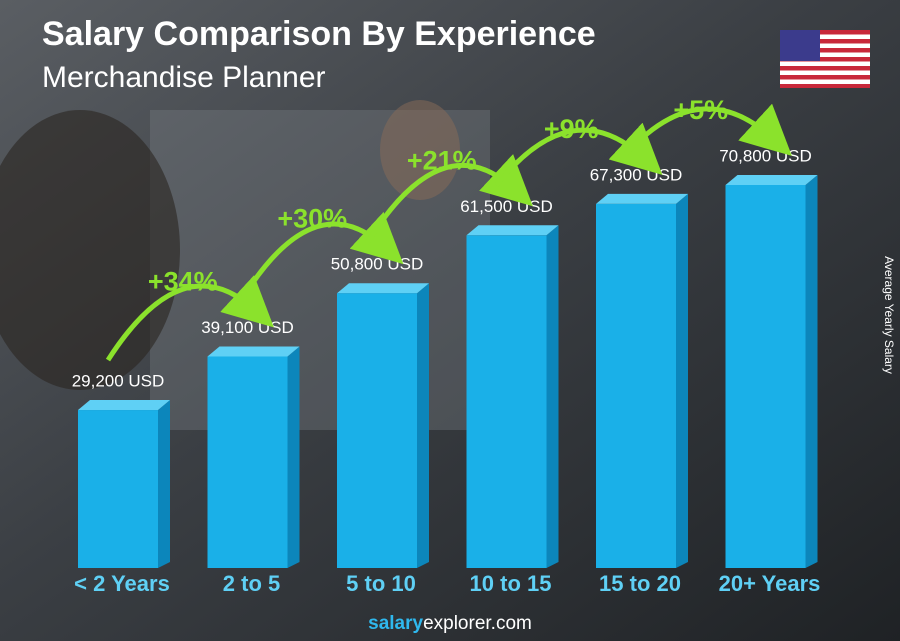 This screenshot has height=641, width=900. What do you see at coordinates (184, 77) in the screenshot?
I see `chart-subtitle: Merchandise Planner` at bounding box center [184, 77].